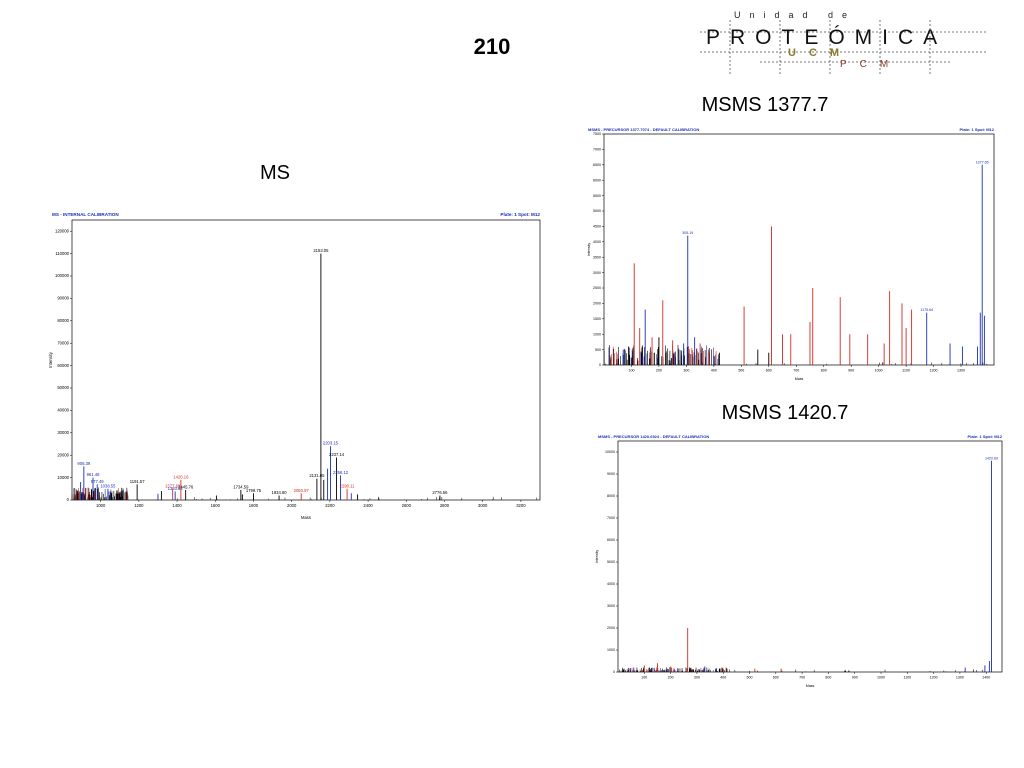  Describe the element at coordinates (254, 505) in the screenshot. I see `x-tick-label: 1800` at that location.